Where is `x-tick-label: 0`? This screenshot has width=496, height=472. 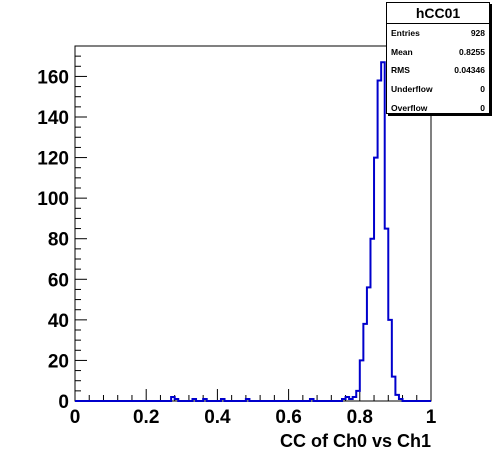
x-tick-label: 0 is located at coordinates (75, 417).